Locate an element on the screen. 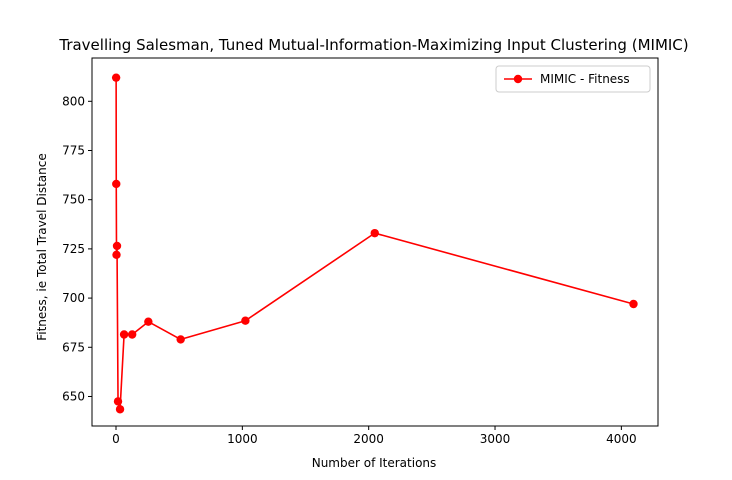 The height and width of the screenshot is (480, 732). y-tick-label: 800 is located at coordinates (73, 101).